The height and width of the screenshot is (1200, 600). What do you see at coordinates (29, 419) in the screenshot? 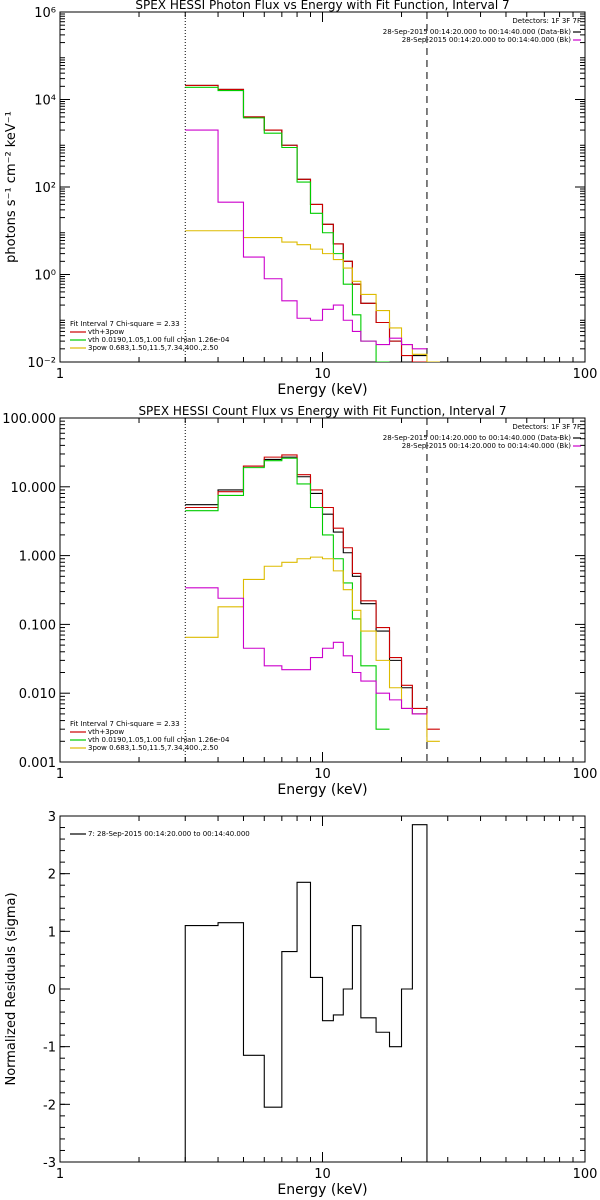
I see `y-tick-label: 100.000` at bounding box center [29, 419].